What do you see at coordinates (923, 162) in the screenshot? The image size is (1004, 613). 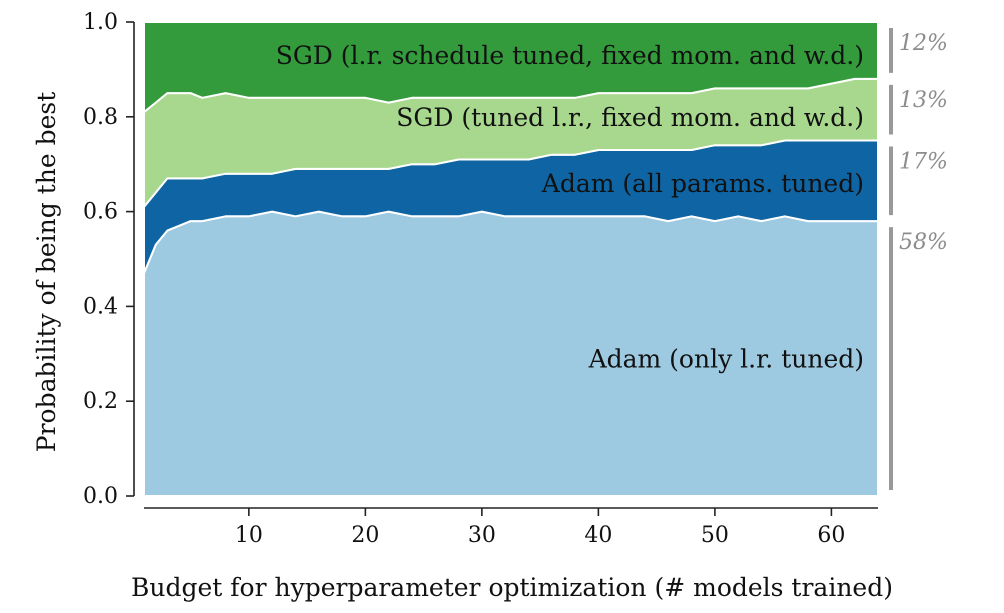 I see `share-label-2: 17%` at bounding box center [923, 162].